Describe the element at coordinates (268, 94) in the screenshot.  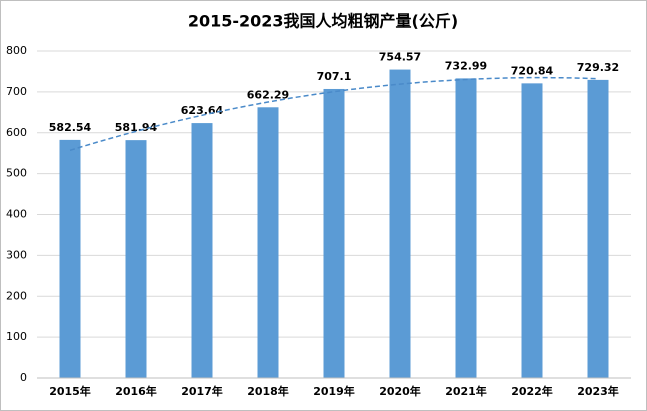
I see `value-label: 662.29` at that location.